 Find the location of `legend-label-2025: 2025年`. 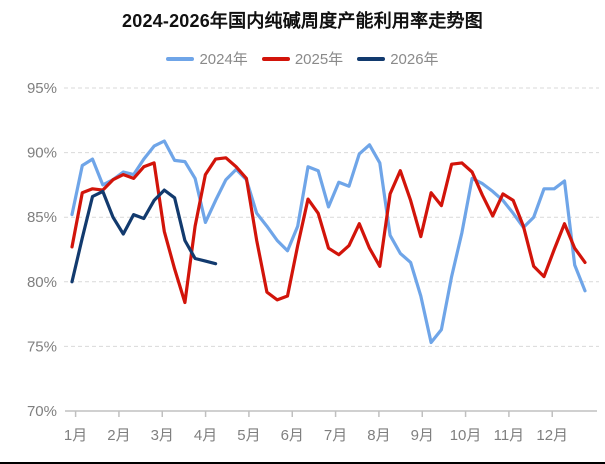

legend-label-2025: 2025年 is located at coordinates (319, 59).